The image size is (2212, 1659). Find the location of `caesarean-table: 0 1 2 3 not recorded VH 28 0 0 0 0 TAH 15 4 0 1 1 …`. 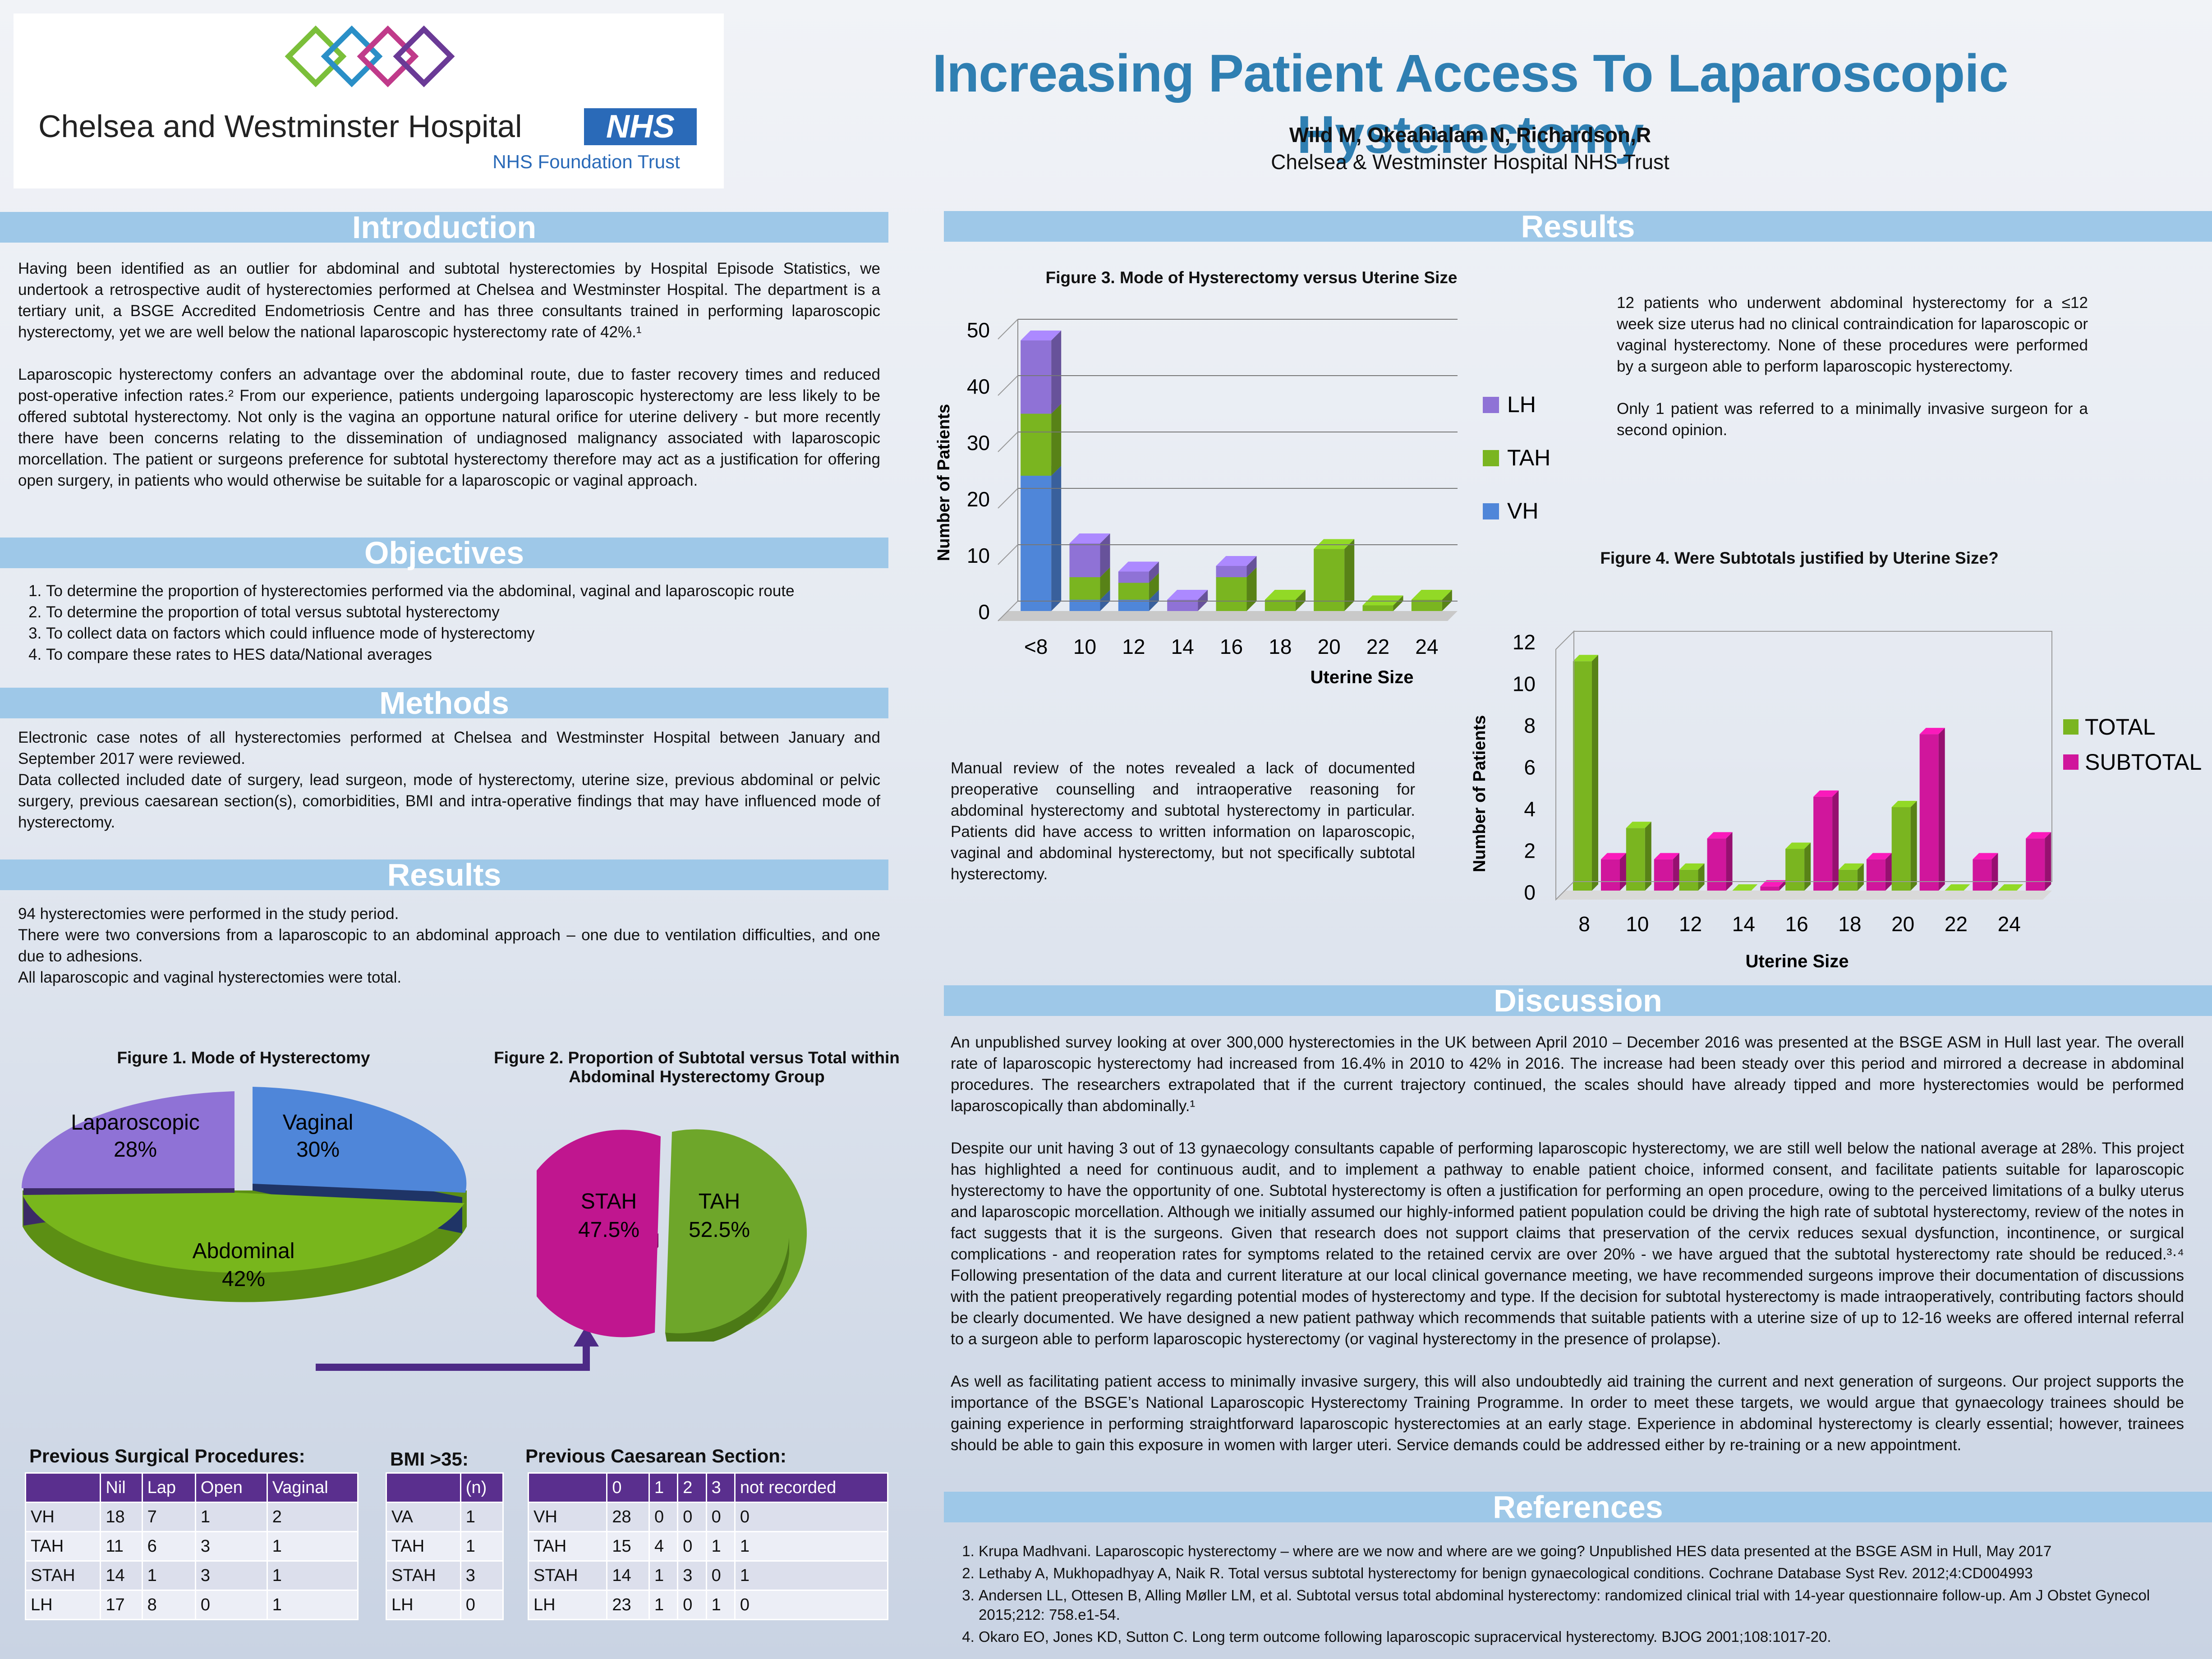

caesarean-table: 0 1 2 3 not recorded VH 28 0 0 0 0 TAH 15 4 0 1 1 … is located at coordinates (708, 1546).